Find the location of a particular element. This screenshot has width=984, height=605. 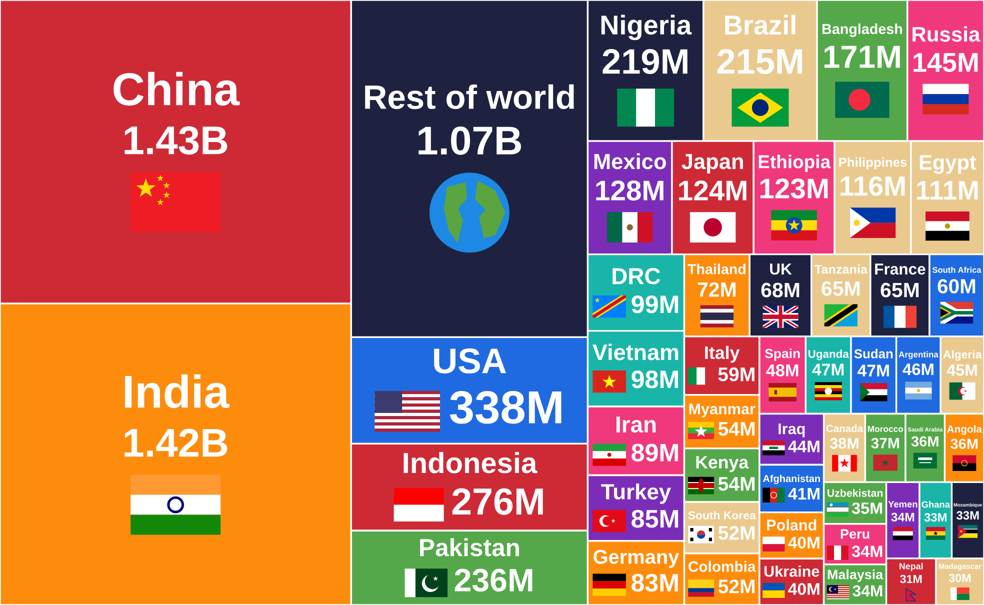

data-label: 338M is located at coordinates (506, 407).